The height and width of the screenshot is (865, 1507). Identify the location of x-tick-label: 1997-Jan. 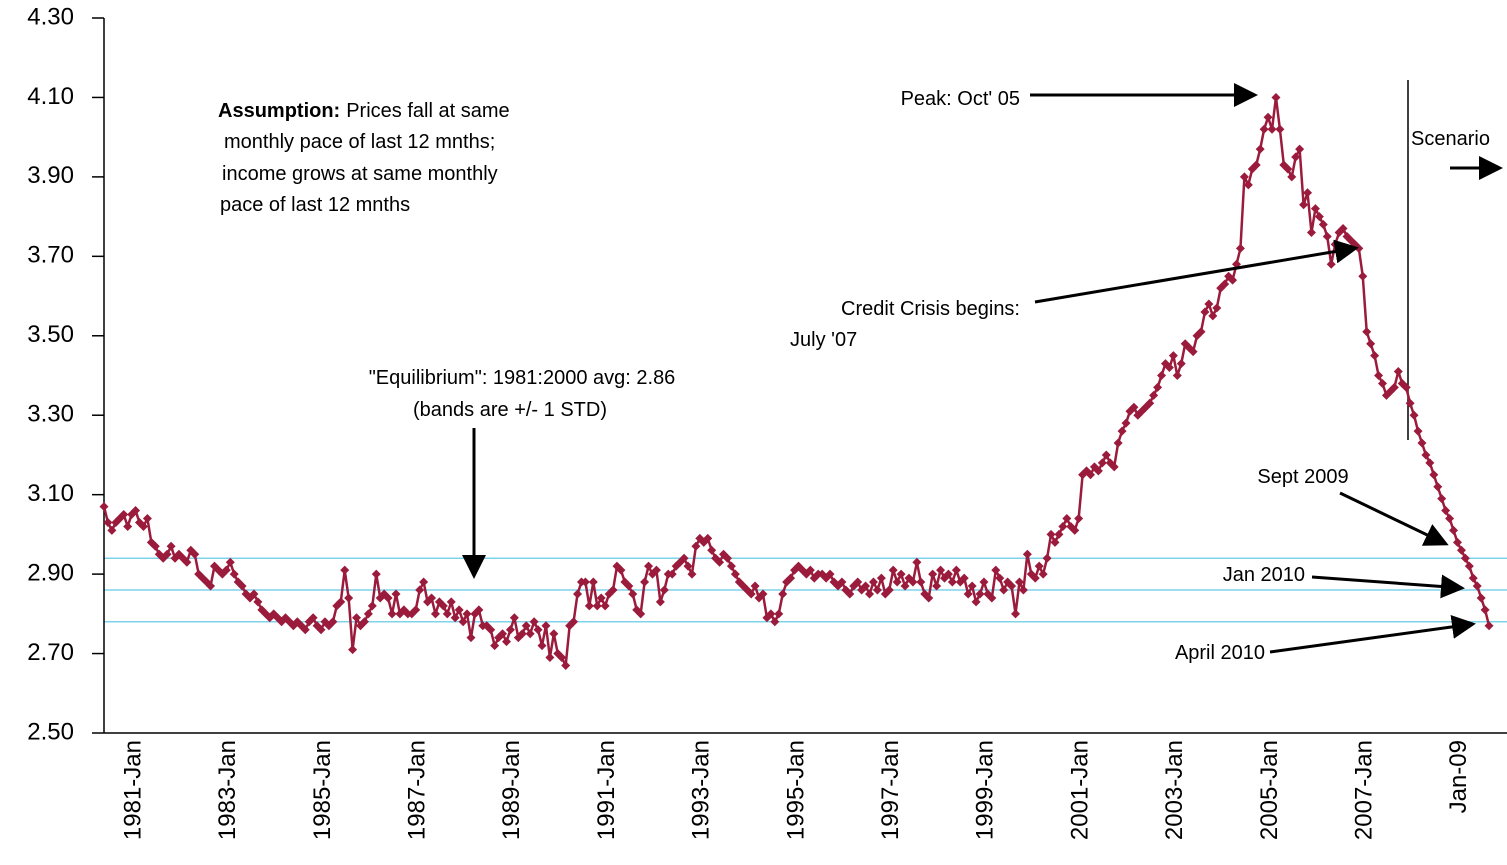
(890, 790).